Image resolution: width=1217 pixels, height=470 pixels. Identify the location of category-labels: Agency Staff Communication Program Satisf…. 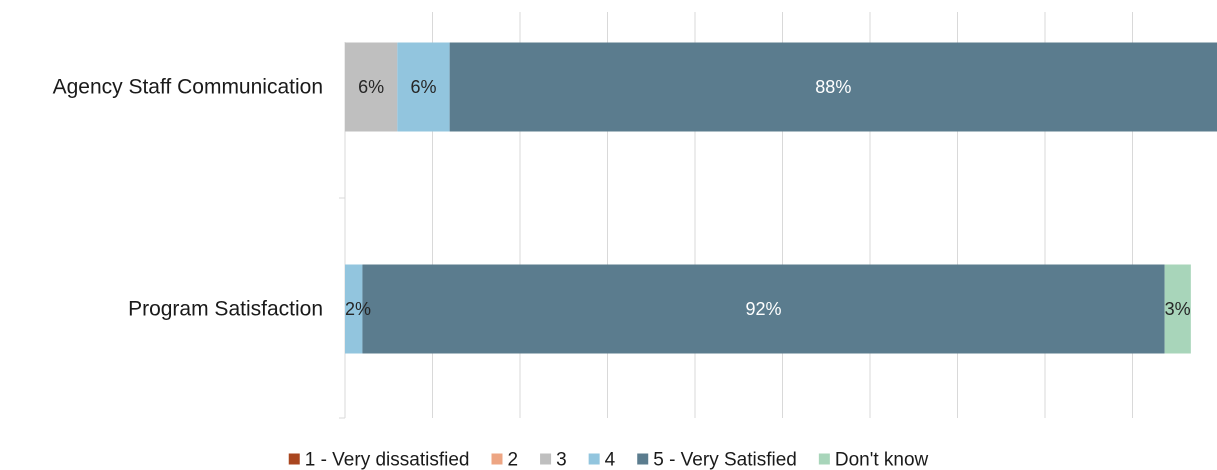
(188, 198).